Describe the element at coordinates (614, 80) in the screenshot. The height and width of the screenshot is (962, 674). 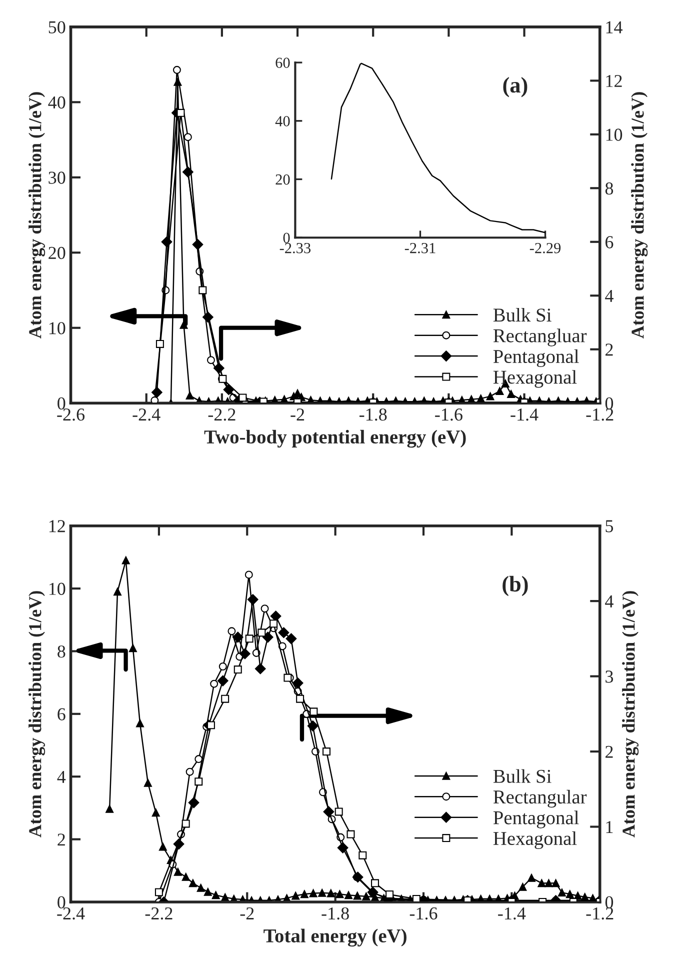
I see `y2-tick-label: 12` at that location.